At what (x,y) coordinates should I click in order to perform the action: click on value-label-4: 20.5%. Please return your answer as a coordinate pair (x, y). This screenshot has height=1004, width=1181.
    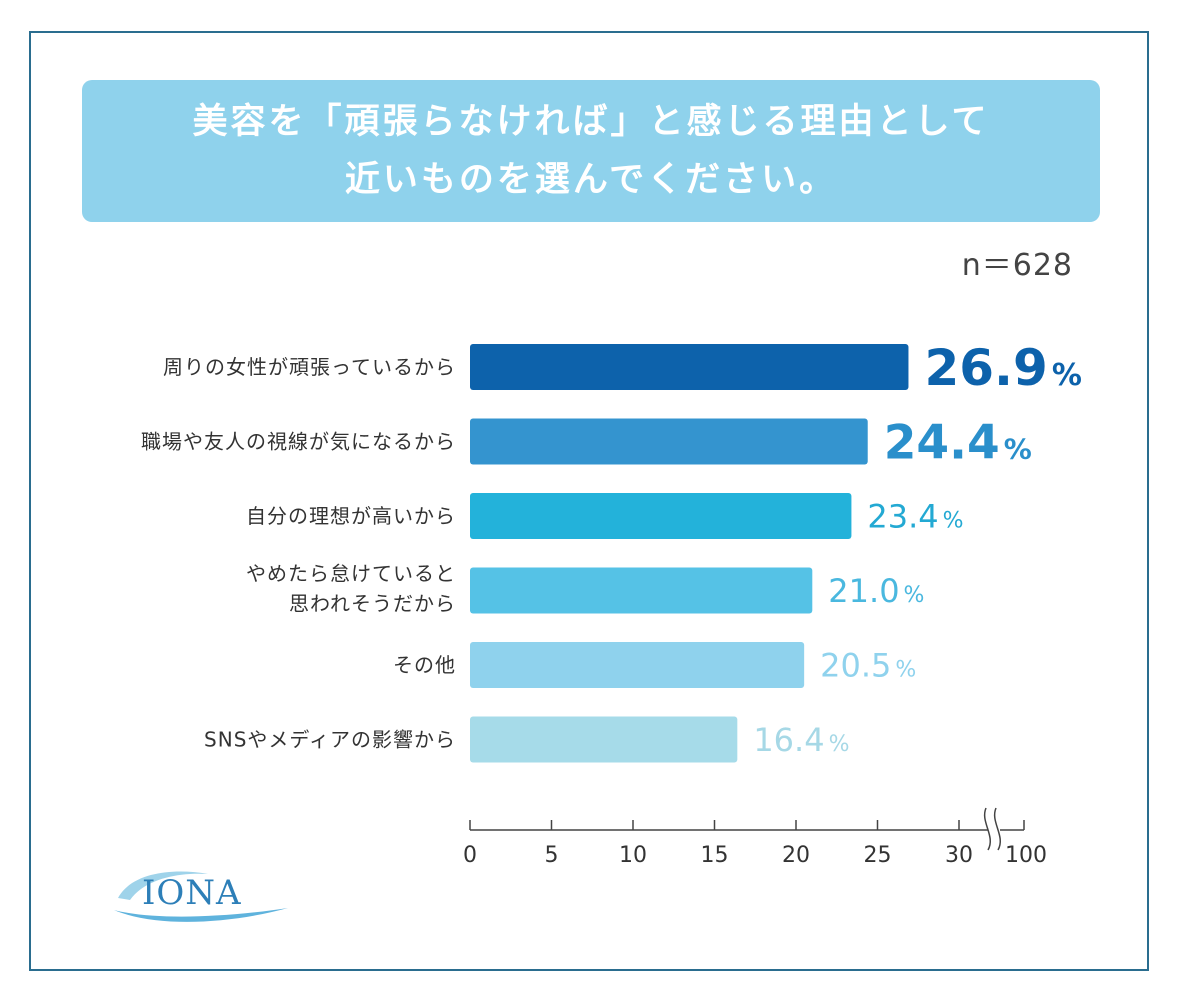
    Looking at the image, I should click on (868, 666).